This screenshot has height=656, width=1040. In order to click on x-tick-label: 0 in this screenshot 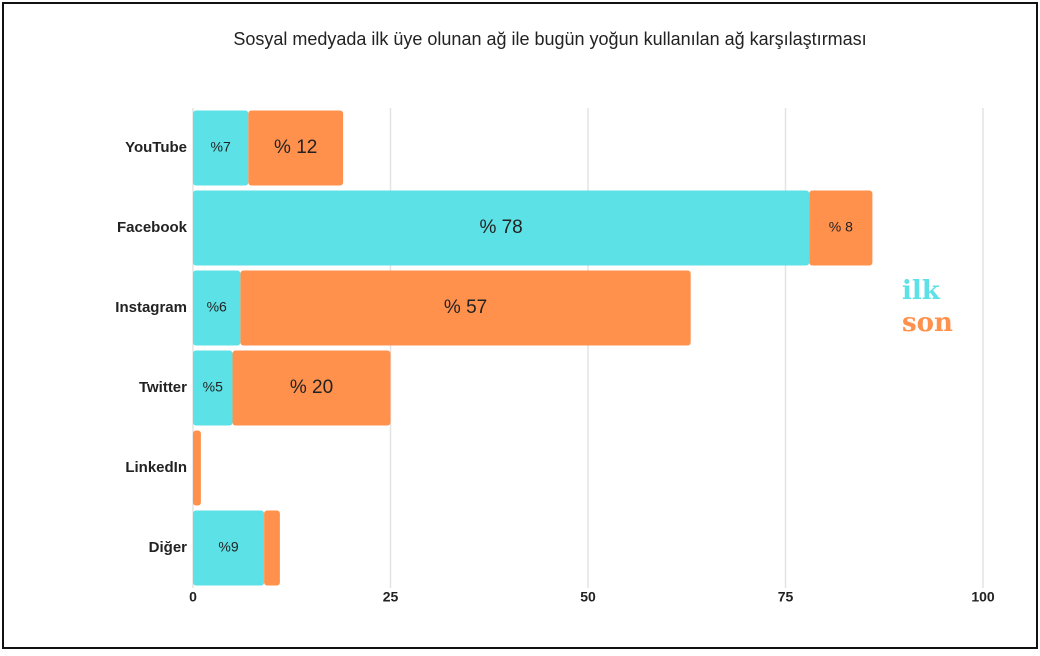, I will do `click(193, 597)`.